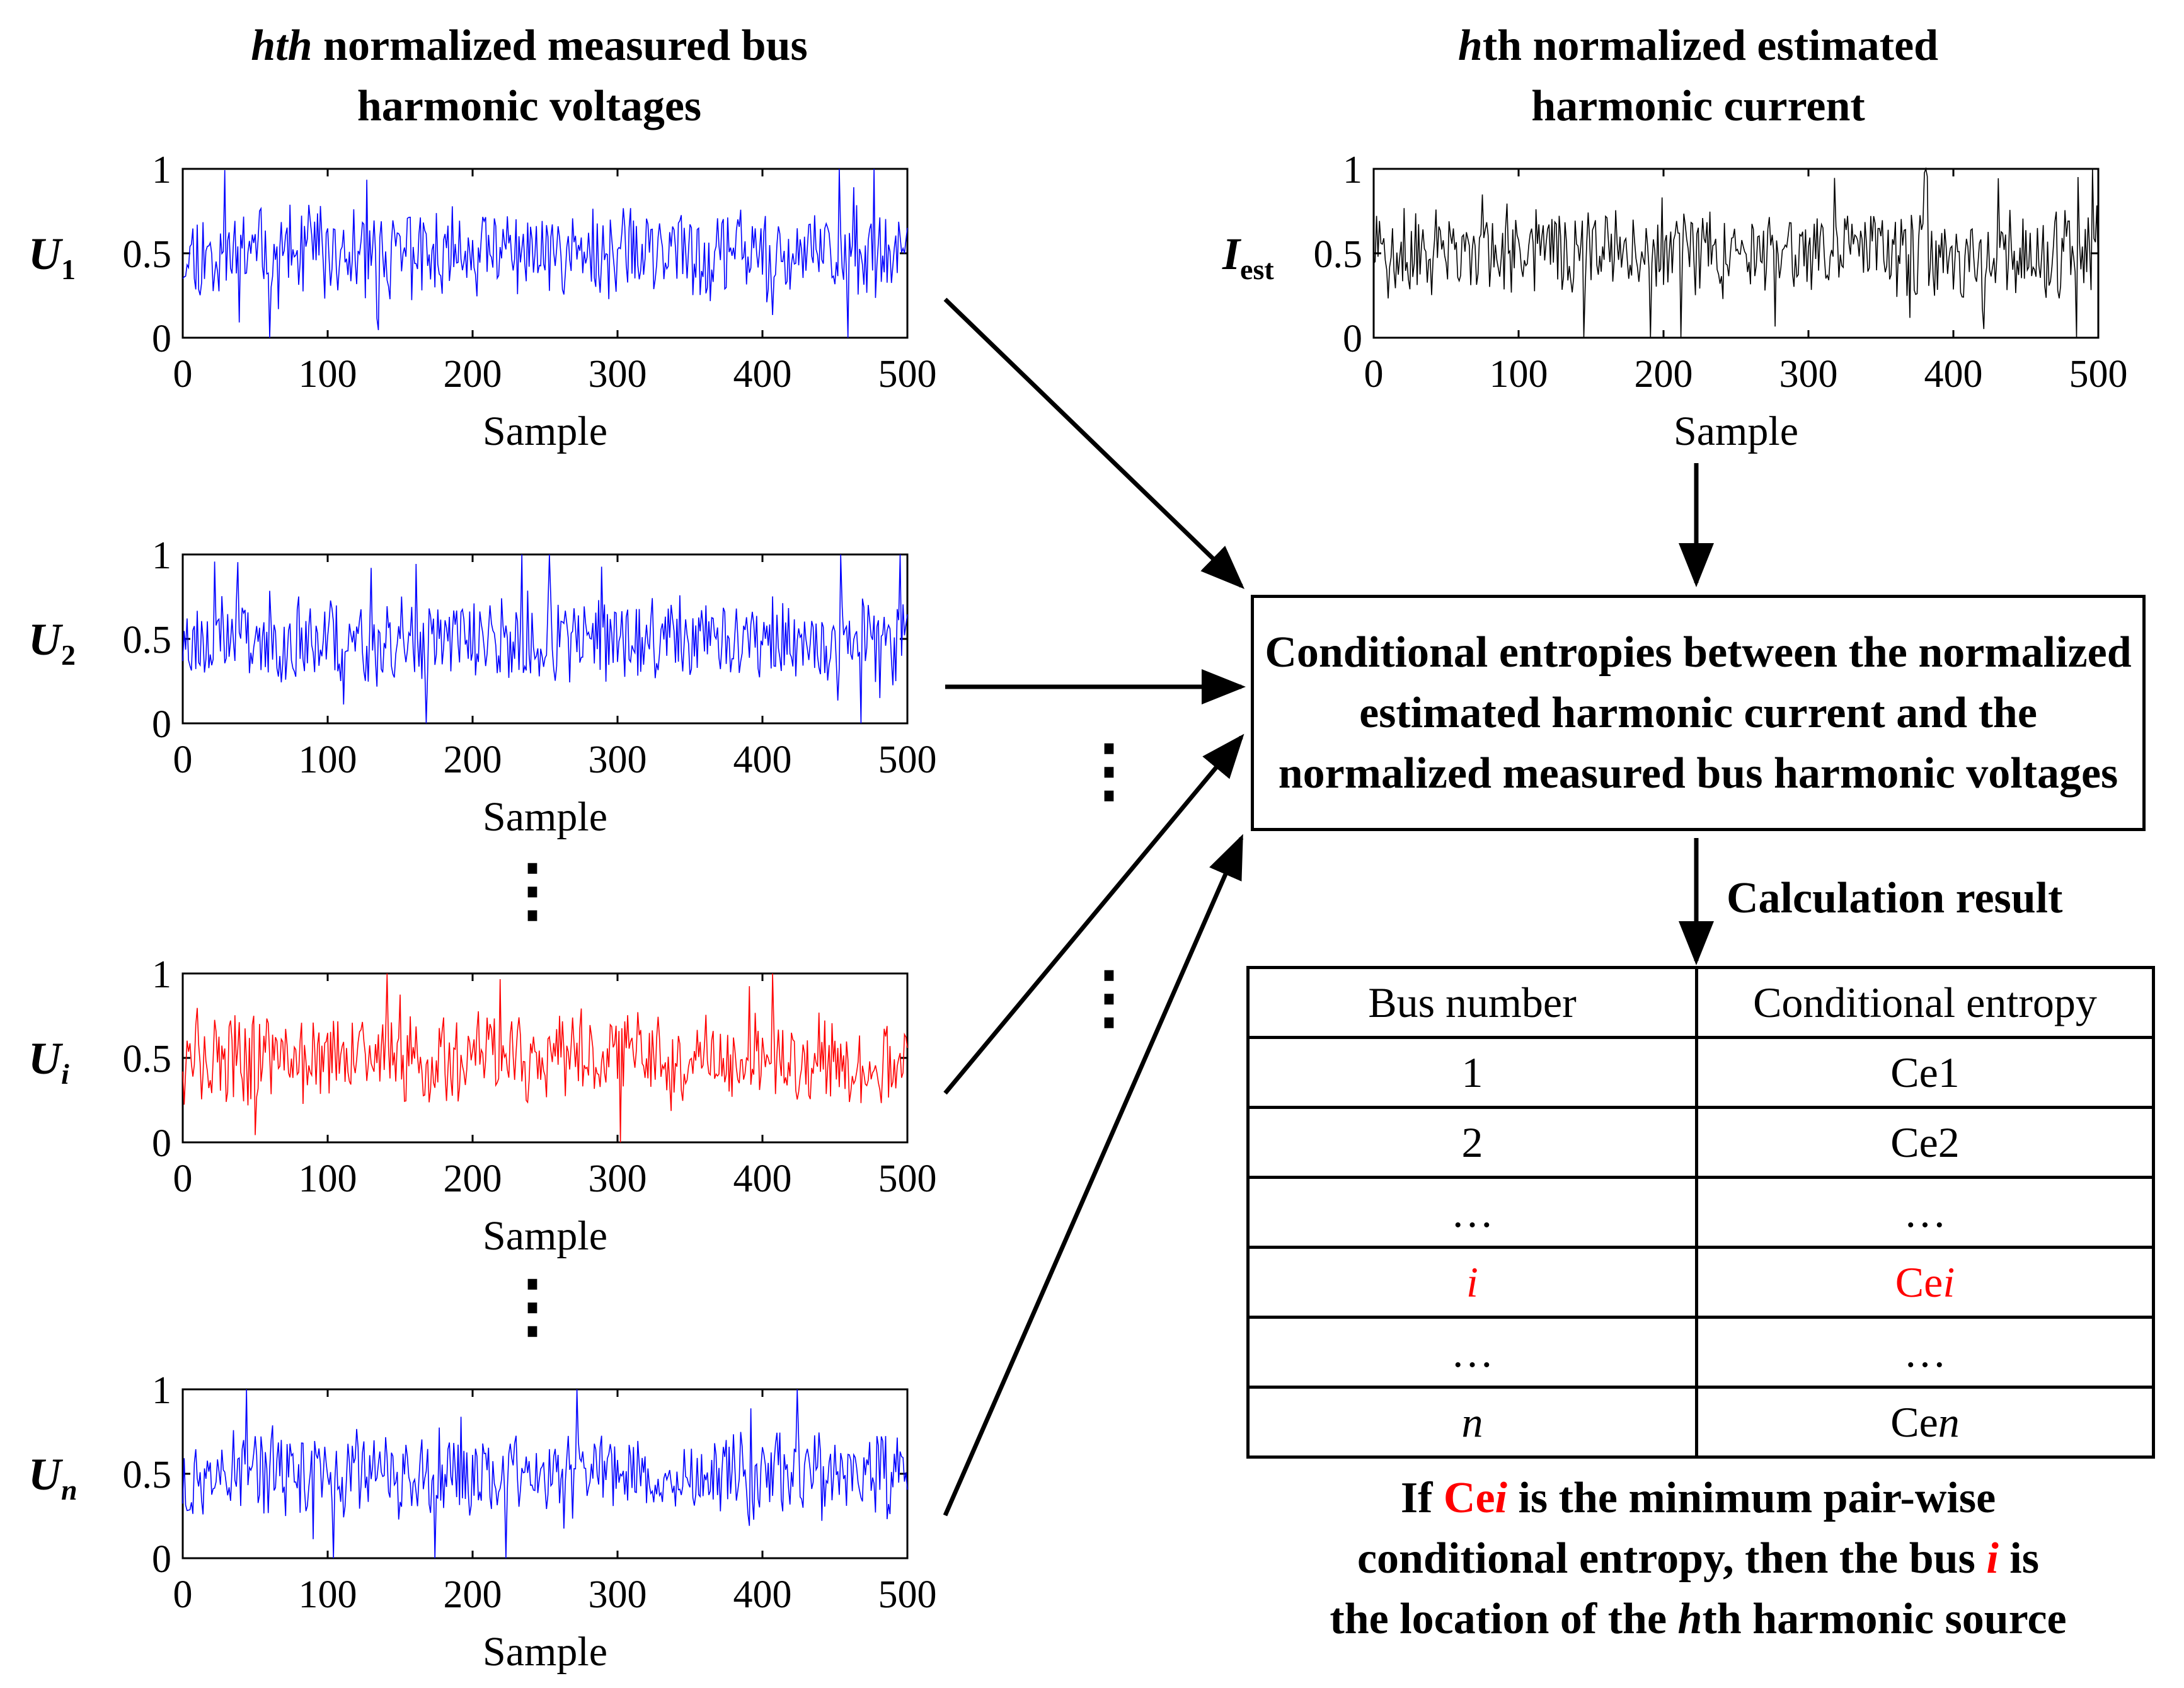 This screenshot has height=1688, width=2184. I want to click on vdots-1: ⋮, so click(532, 890).